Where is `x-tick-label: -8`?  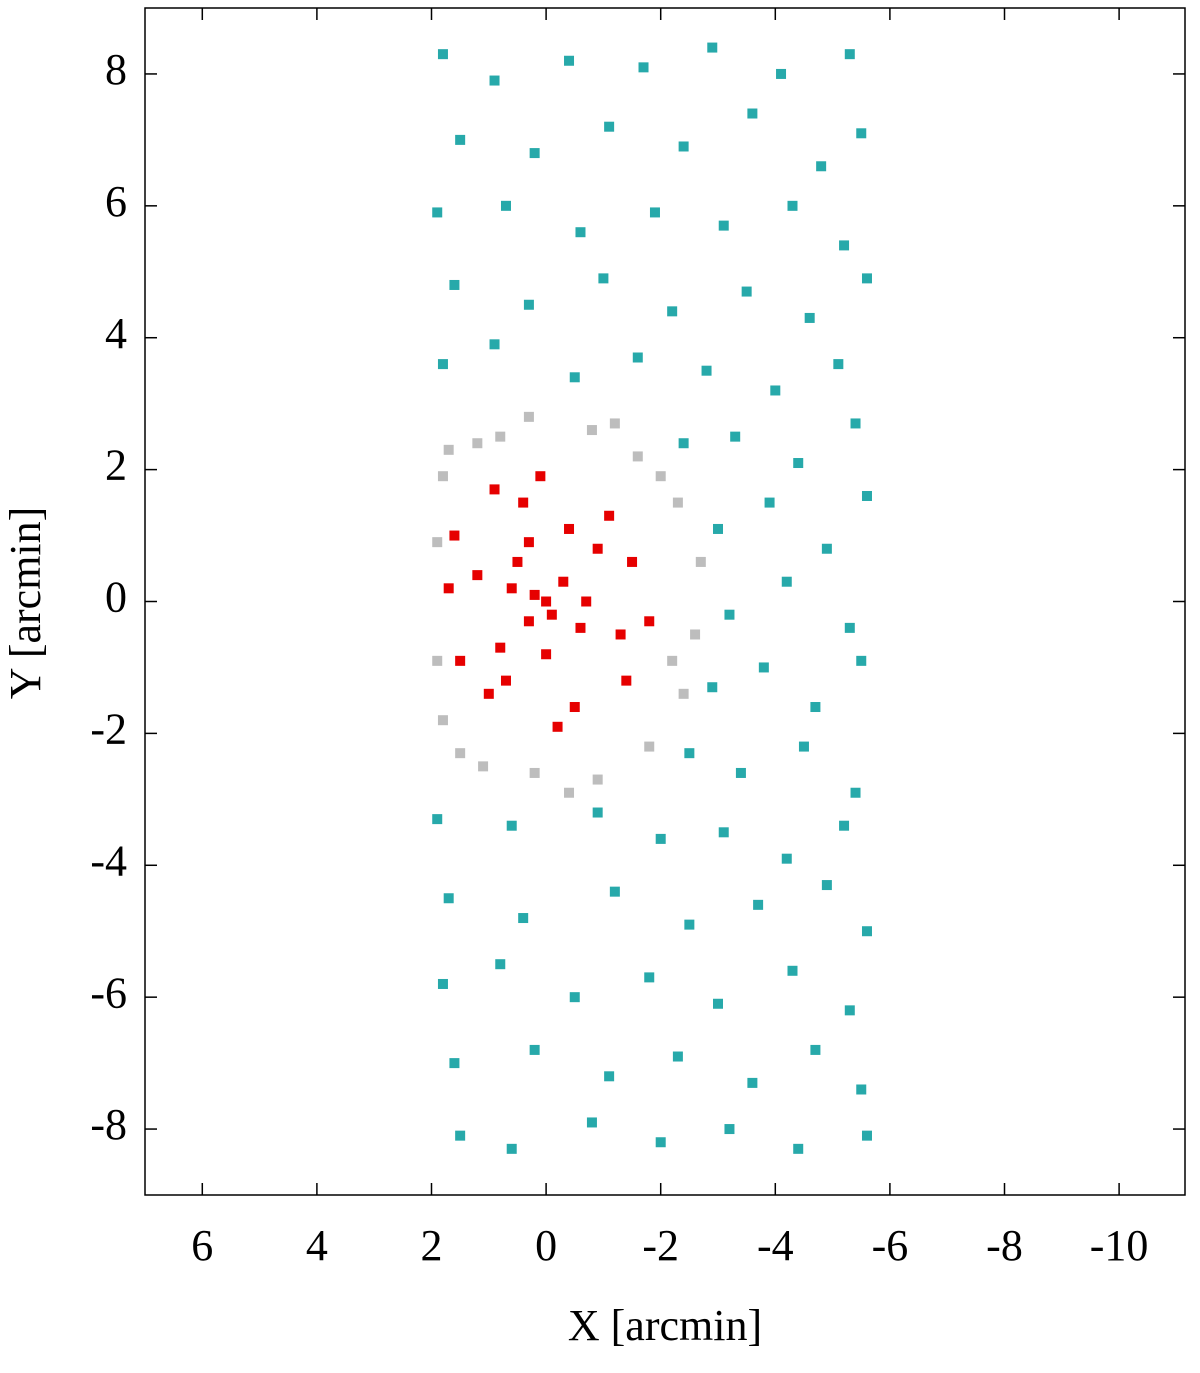 x-tick-label: -8 is located at coordinates (1004, 1245).